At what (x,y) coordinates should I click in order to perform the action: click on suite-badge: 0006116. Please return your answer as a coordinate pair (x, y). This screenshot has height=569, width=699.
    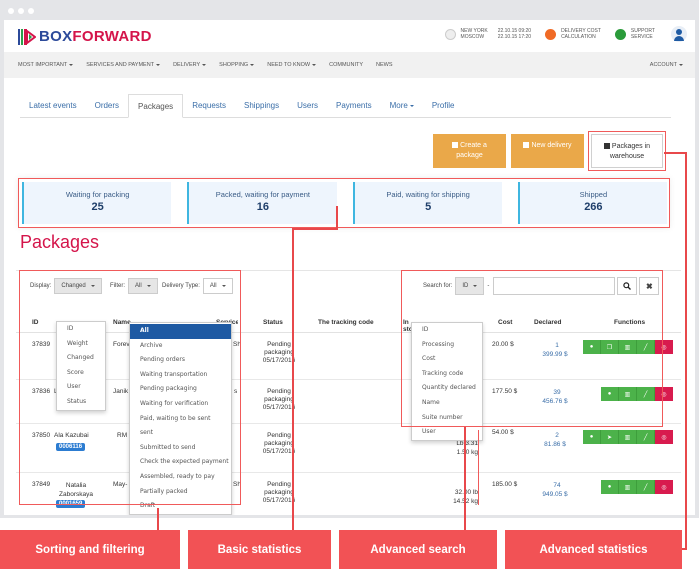
    Looking at the image, I should click on (71, 447).